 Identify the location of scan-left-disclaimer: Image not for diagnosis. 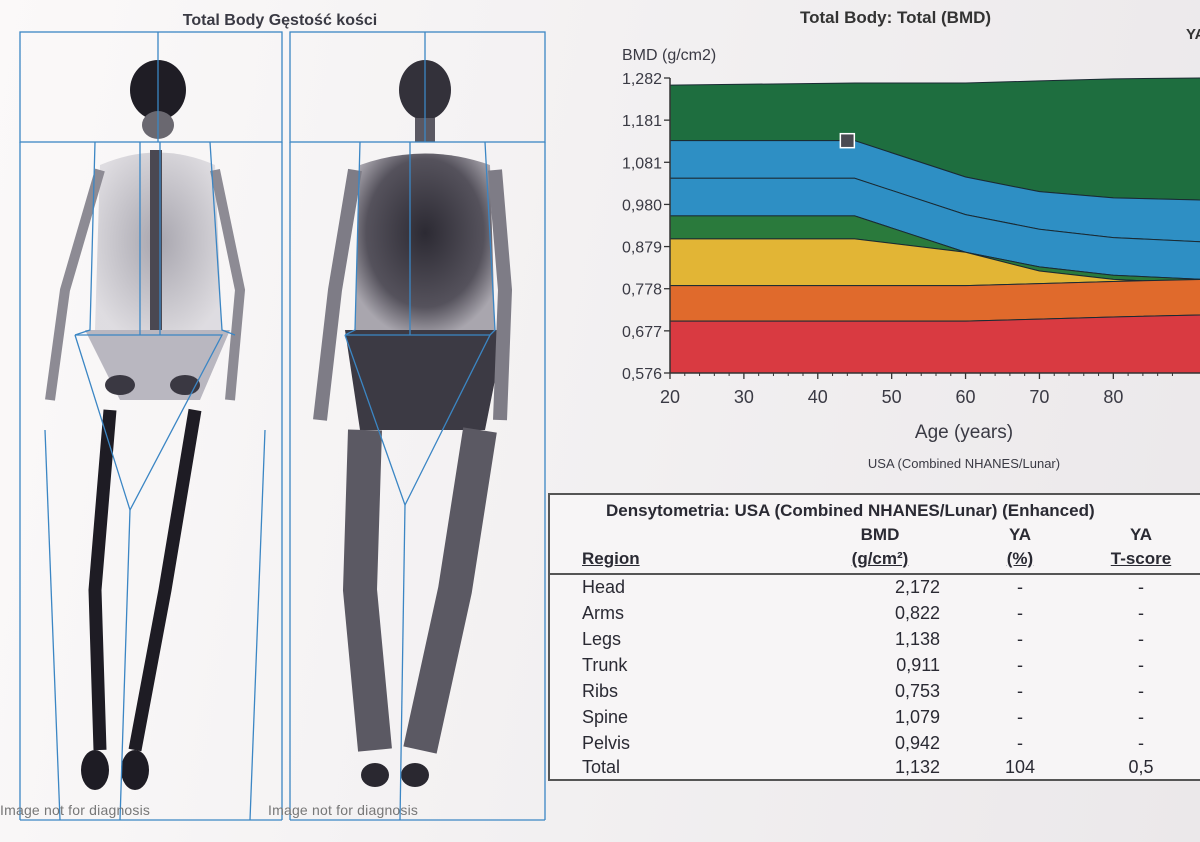
(75, 810).